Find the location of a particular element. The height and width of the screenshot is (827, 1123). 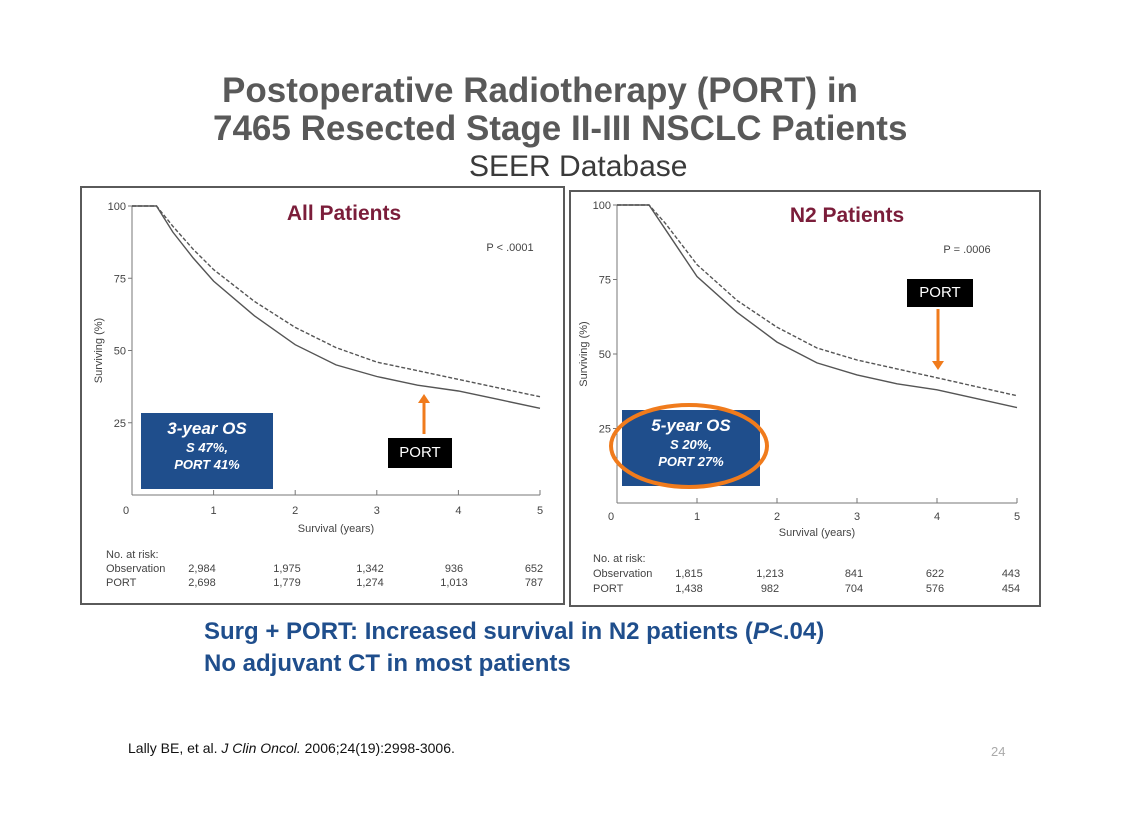

finding-line-2: No adjuvant CT in most patients is located at coordinates (387, 663).